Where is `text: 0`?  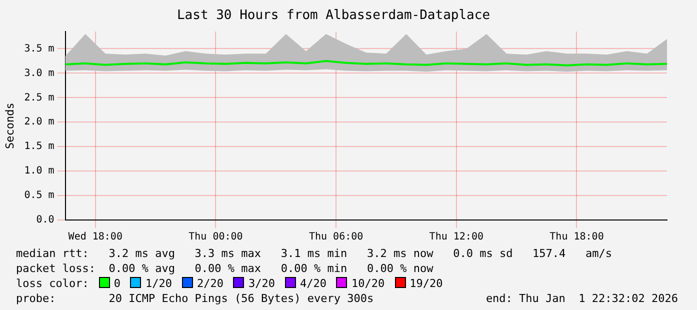
text: 0 is located at coordinates (117, 283).